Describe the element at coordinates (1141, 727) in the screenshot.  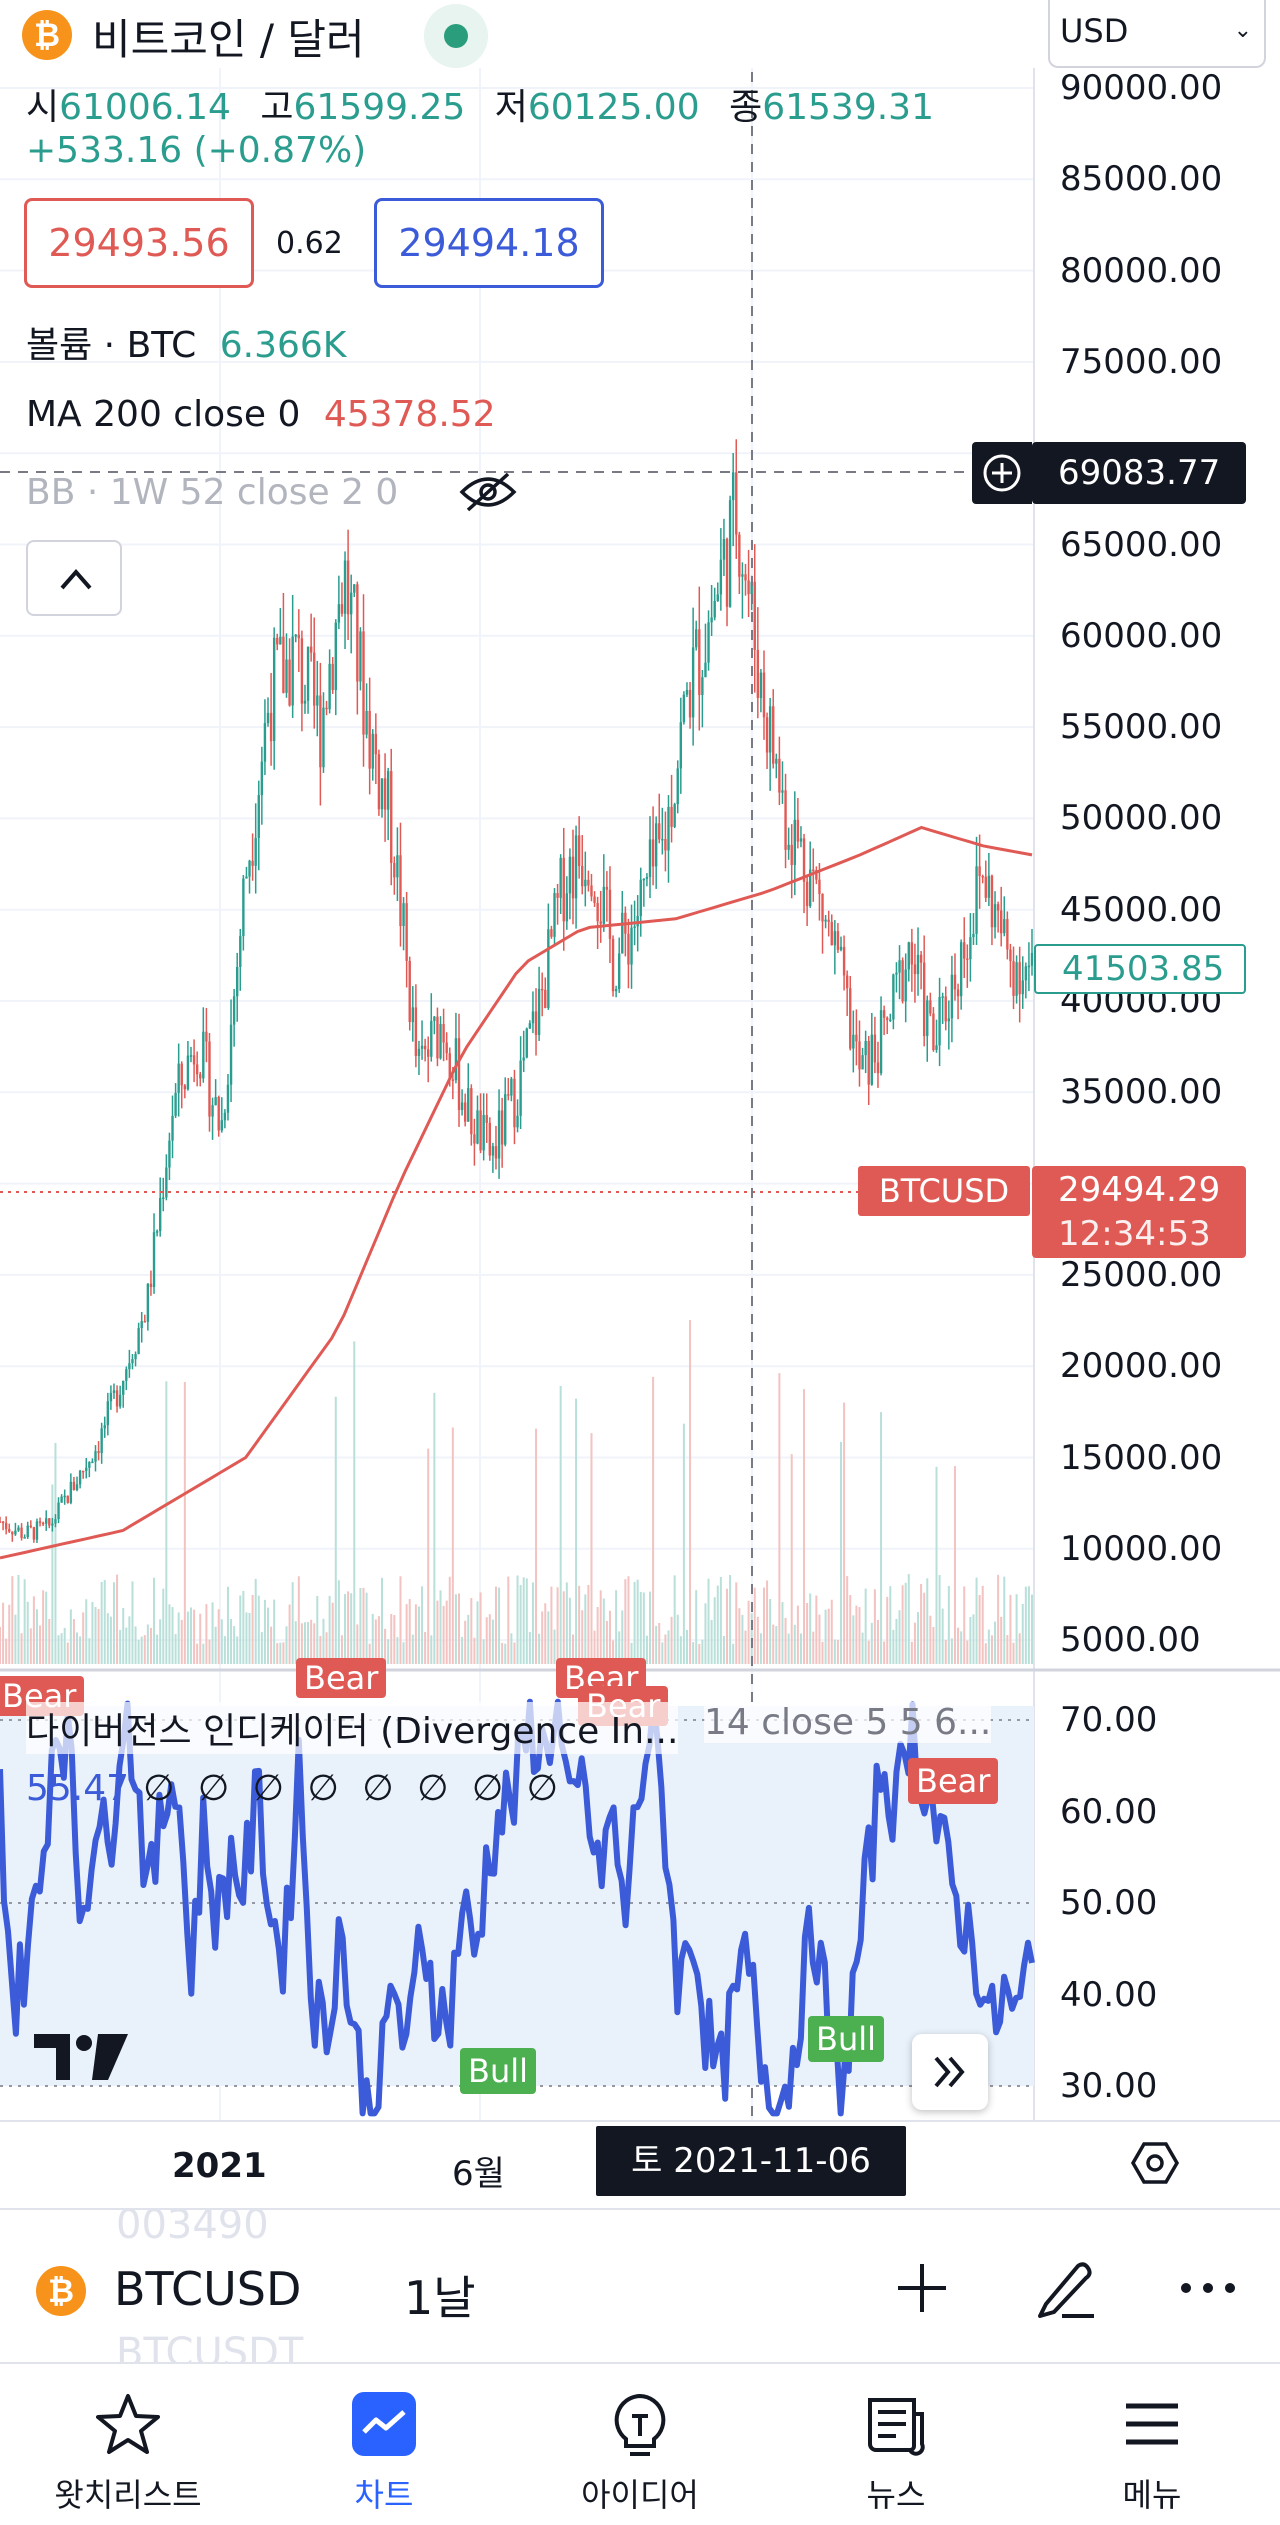
I see `price-axis-label: 55000.00` at that location.